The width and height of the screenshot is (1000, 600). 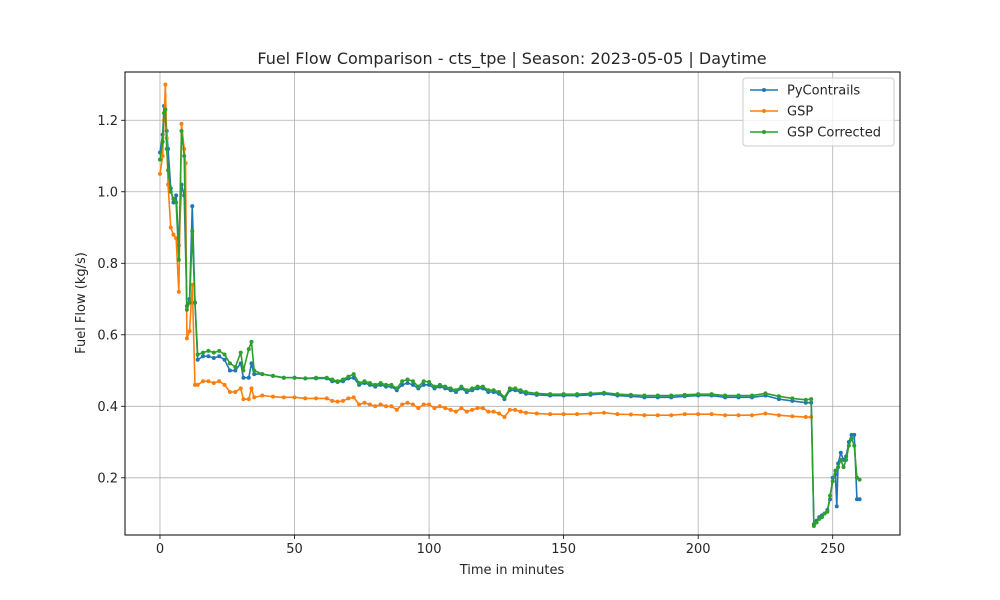 I want to click on legend-label-gsp: GSP, so click(x=800, y=112).